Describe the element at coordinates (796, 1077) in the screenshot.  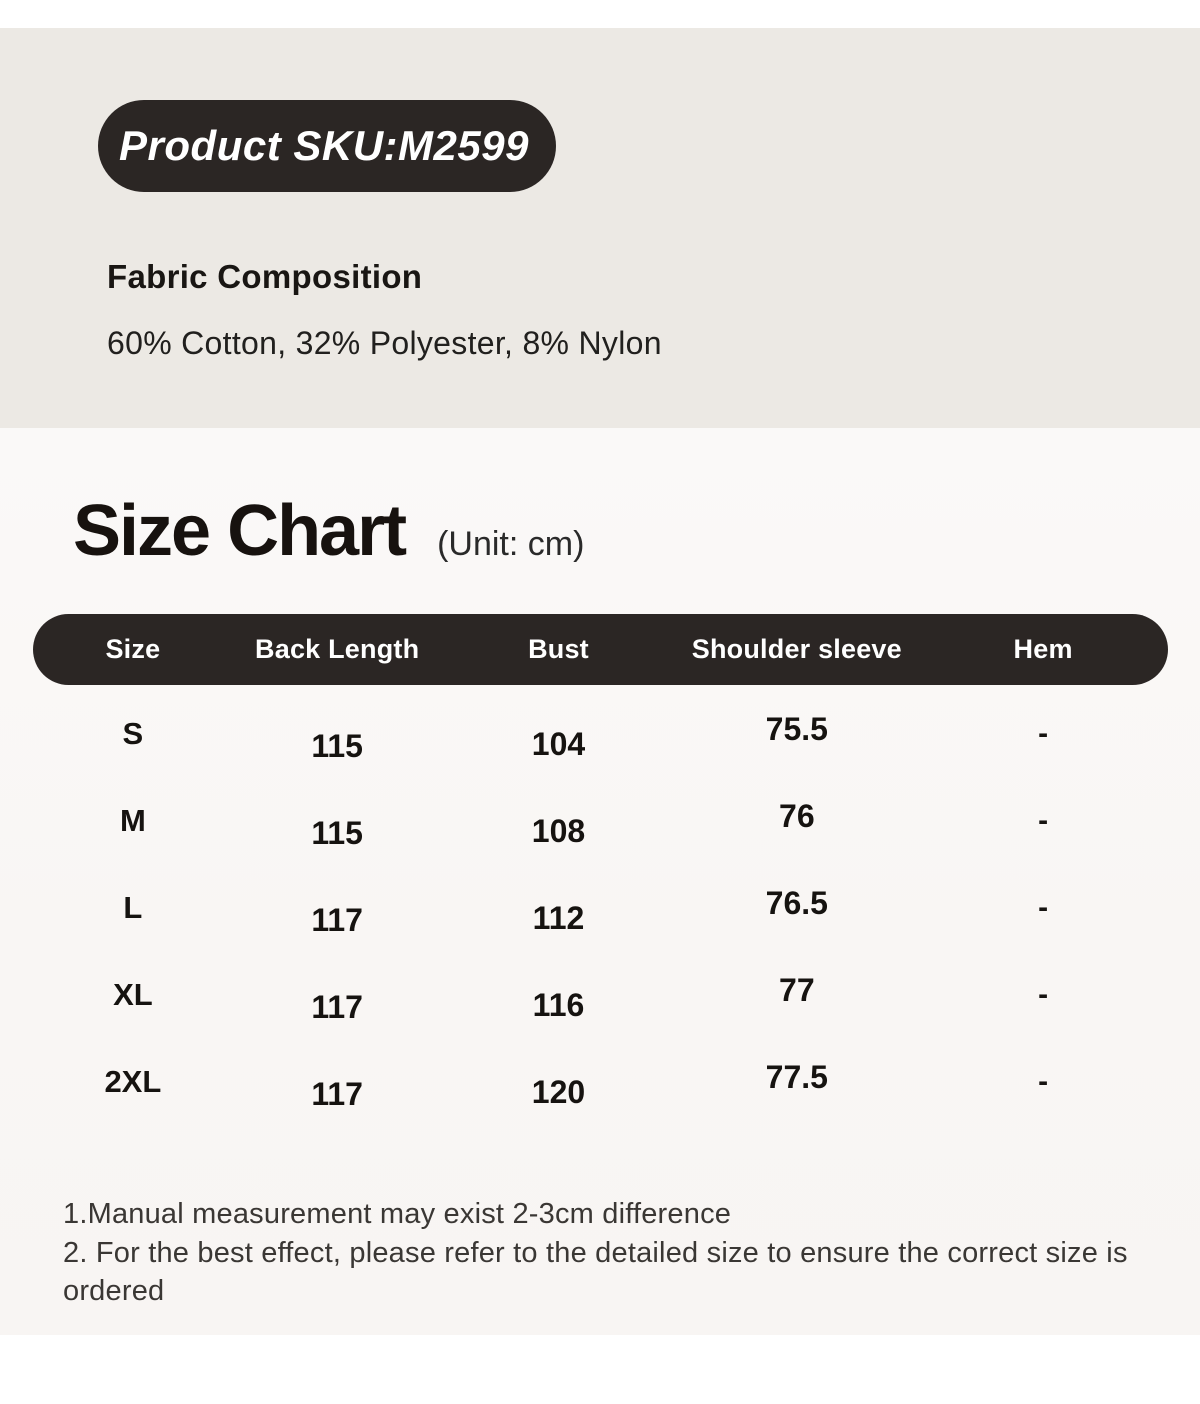
I see `shoulder-sleeve-value: 77.5` at that location.